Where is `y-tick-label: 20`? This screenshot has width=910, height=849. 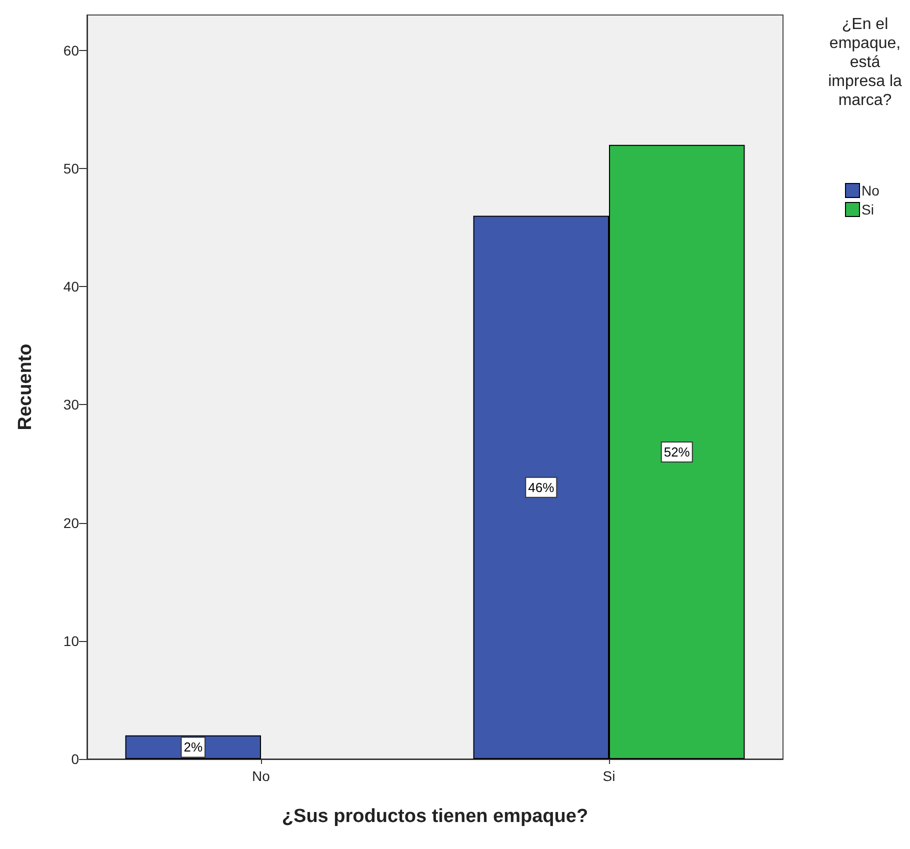
y-tick-label: 20 is located at coordinates (71, 522).